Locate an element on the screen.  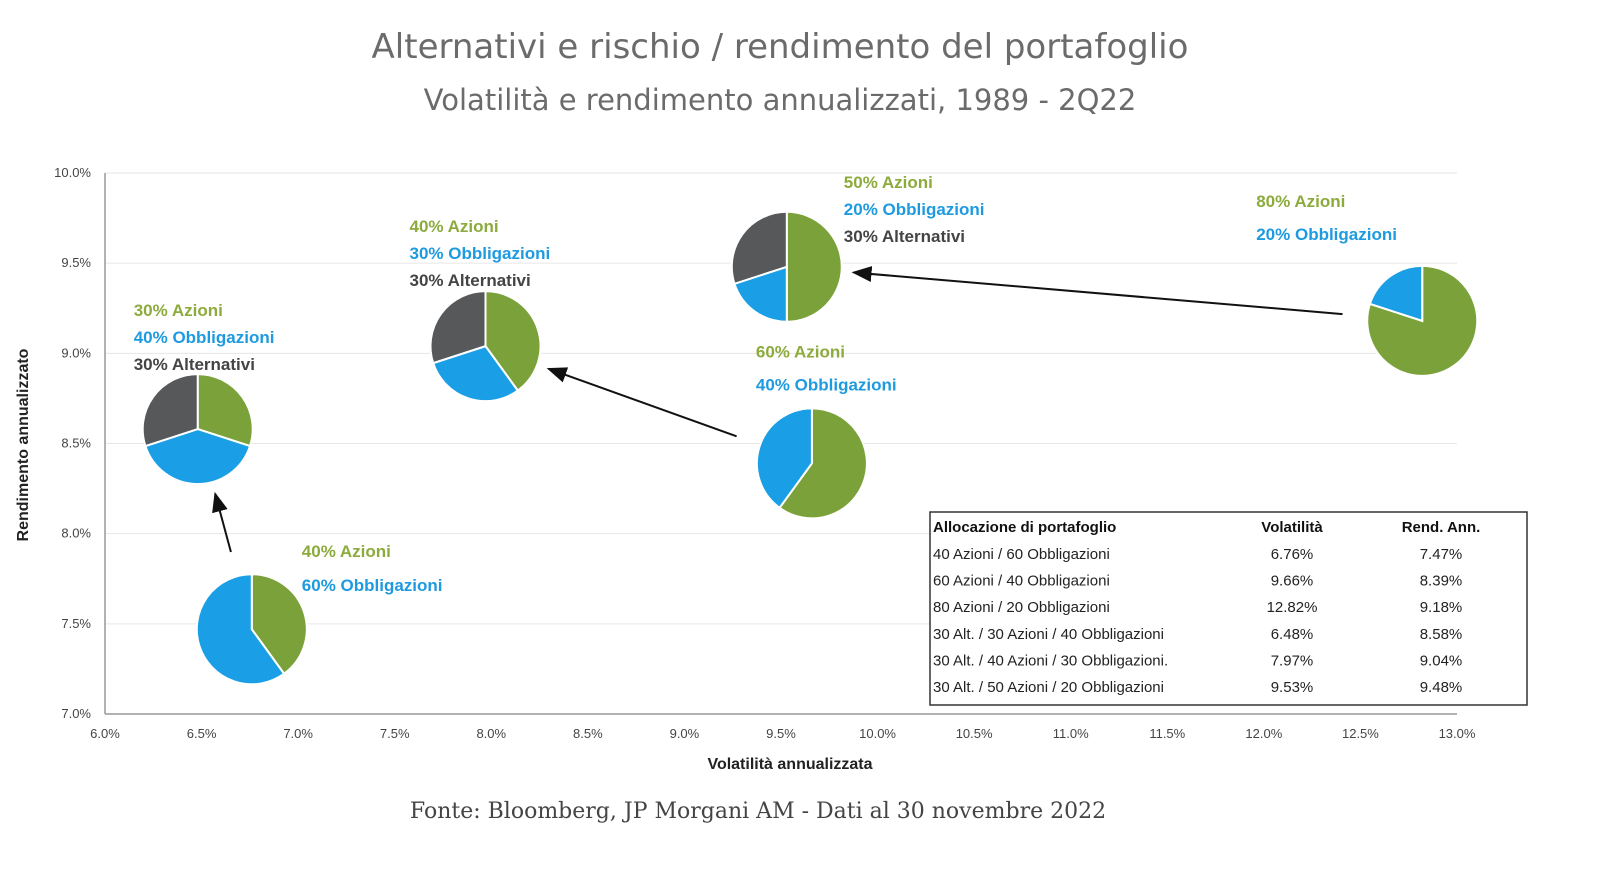
pie-p6040 is located at coordinates (811, 463).